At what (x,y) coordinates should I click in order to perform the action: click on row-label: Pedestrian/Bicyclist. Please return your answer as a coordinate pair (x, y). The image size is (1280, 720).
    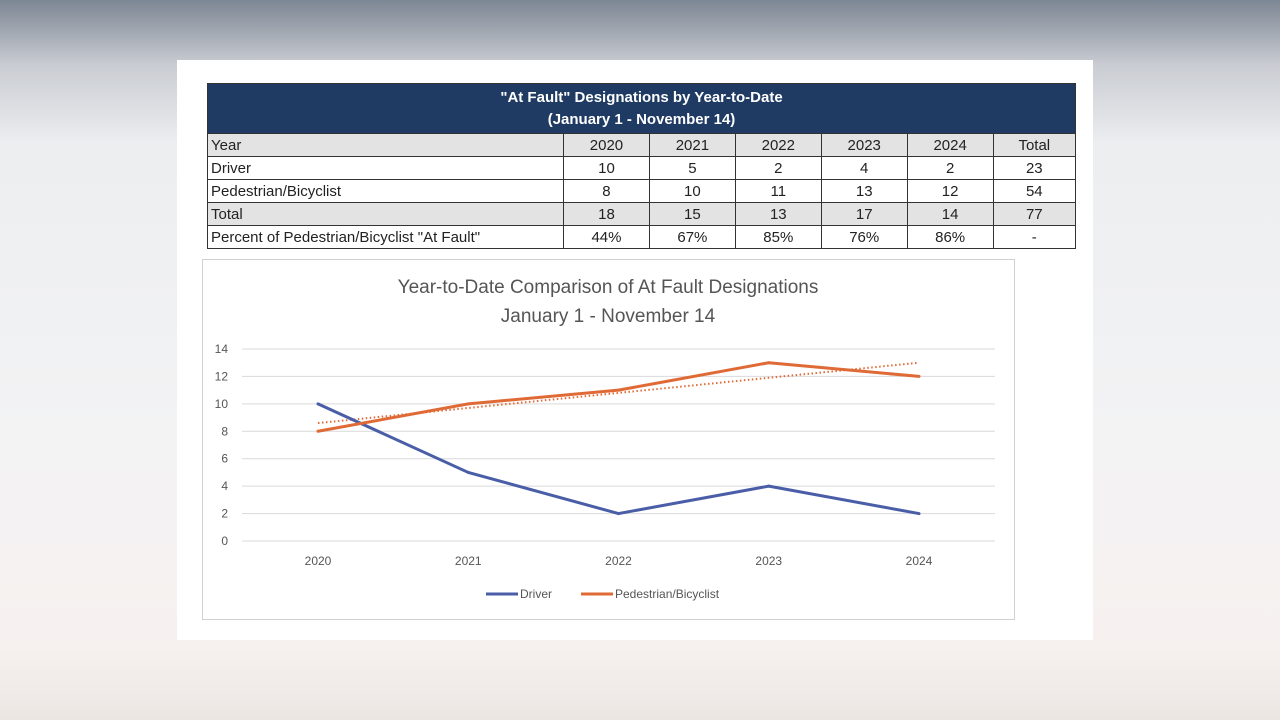
    Looking at the image, I should click on (385, 191).